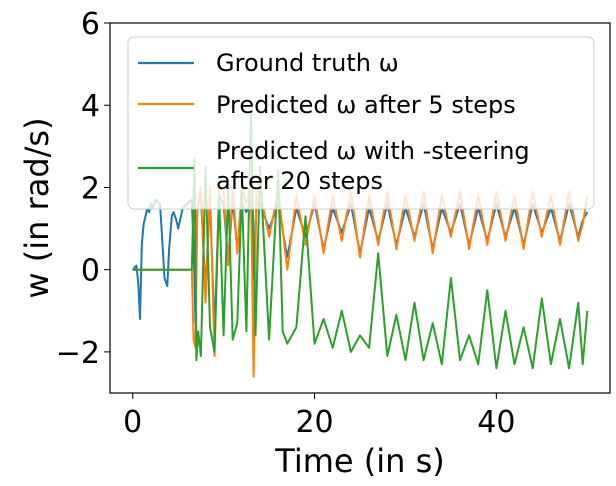  What do you see at coordinates (90, 188) in the screenshot?
I see `y-tick-label: 2` at bounding box center [90, 188].